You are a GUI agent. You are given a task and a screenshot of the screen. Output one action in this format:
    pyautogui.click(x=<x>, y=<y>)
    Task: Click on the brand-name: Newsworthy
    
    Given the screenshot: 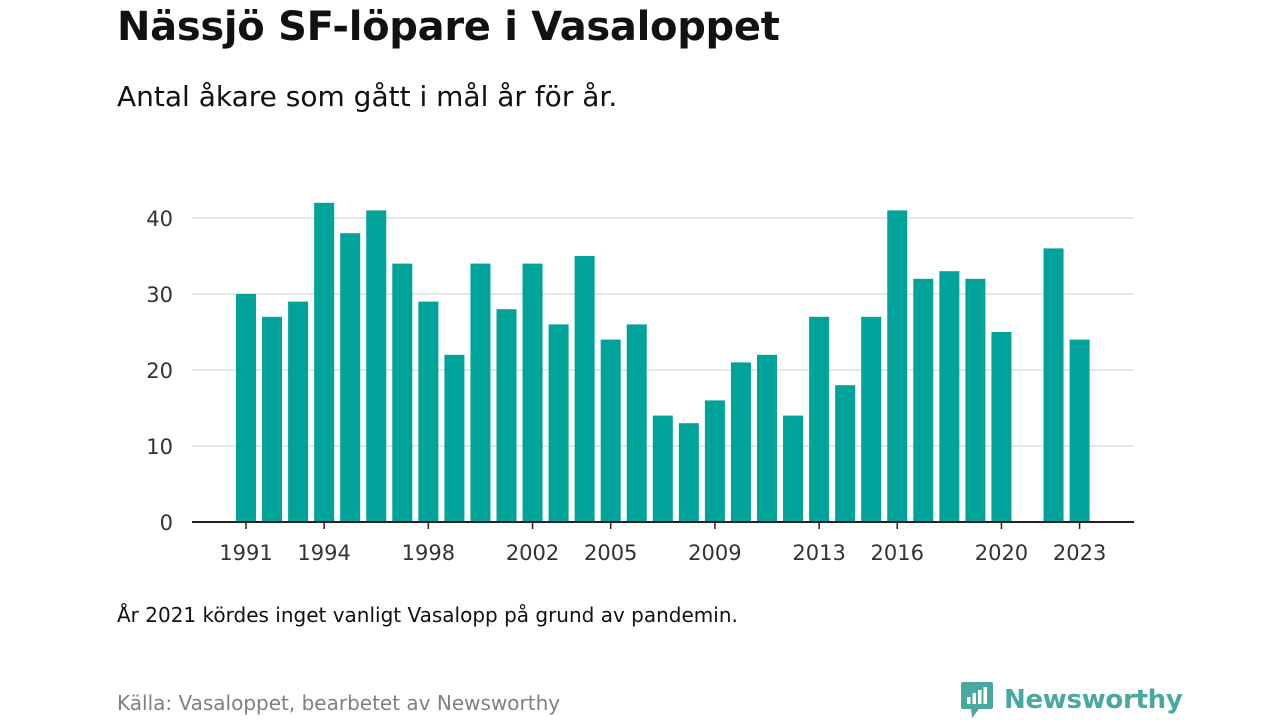 What is the action you would take?
    pyautogui.click(x=1093, y=700)
    